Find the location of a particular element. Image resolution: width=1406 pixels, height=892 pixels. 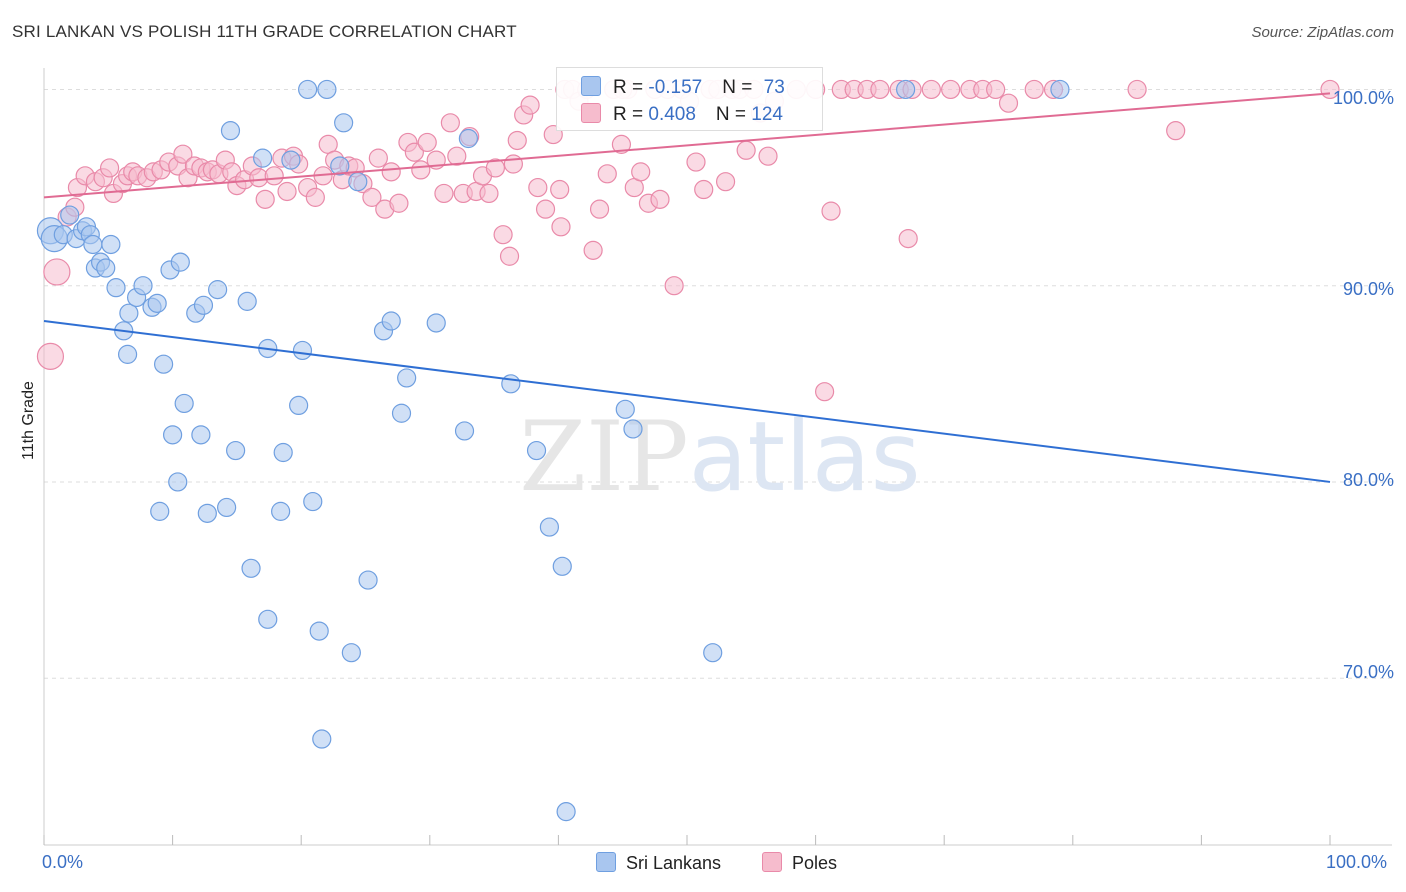

legend-item-sri-lankans: Sri Lankans is located at coordinates (658, 863).